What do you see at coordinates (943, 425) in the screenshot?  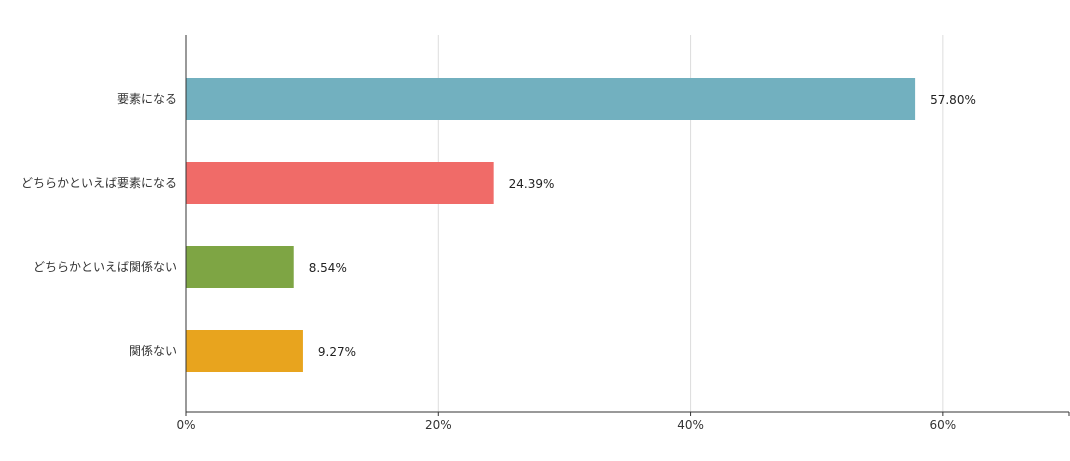 I see `x-tick-label: 60%` at bounding box center [943, 425].